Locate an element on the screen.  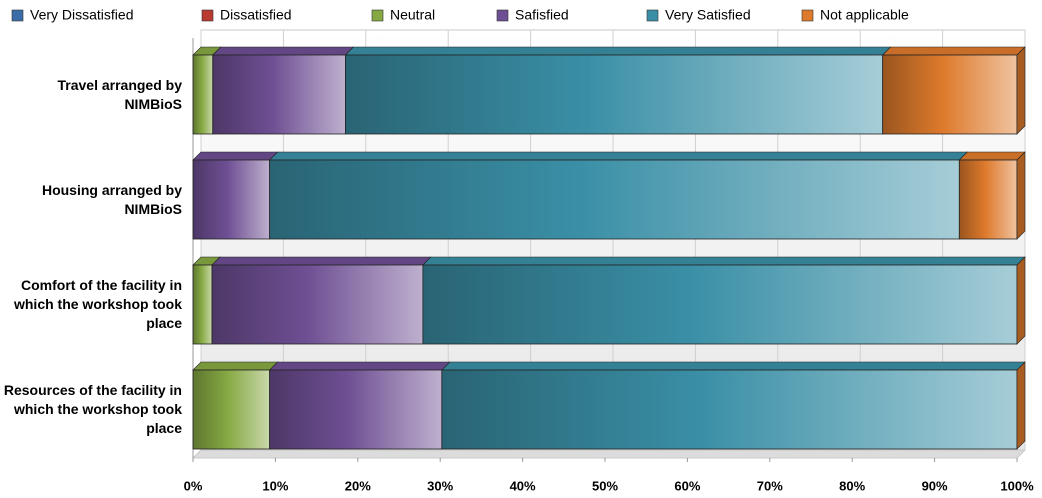
x-tick-label: 50% is located at coordinates (605, 485).